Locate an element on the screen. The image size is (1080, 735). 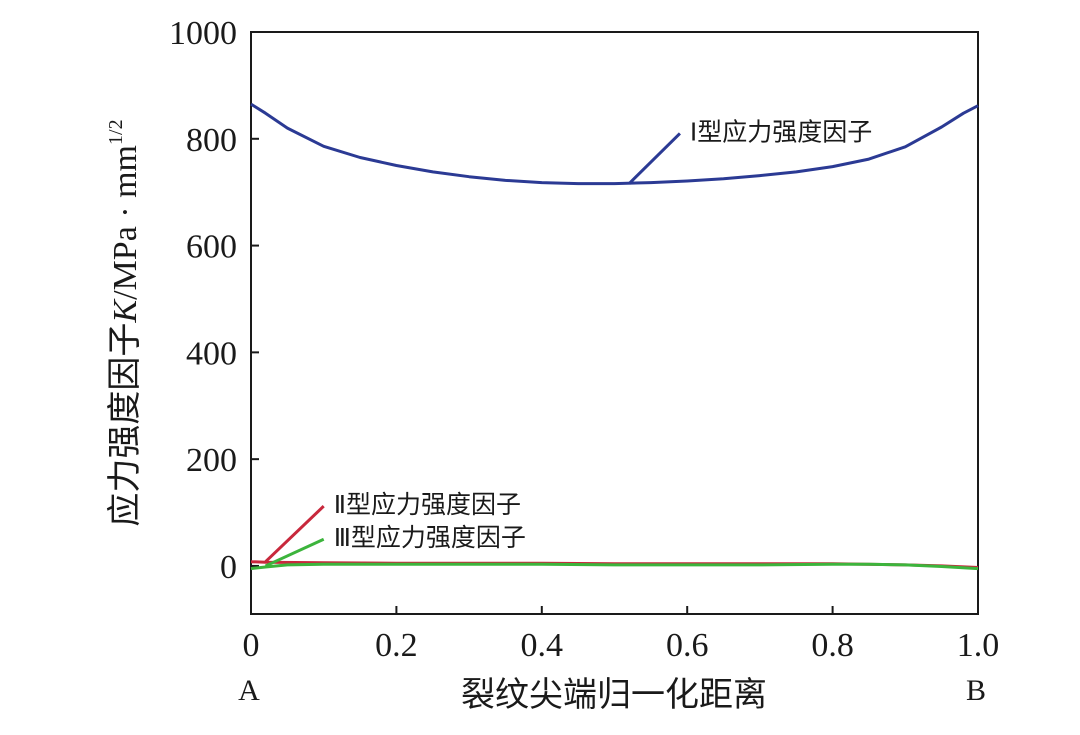
y-tick-labels: 0 200 400 600 800 1000 is located at coordinates (203, 300).